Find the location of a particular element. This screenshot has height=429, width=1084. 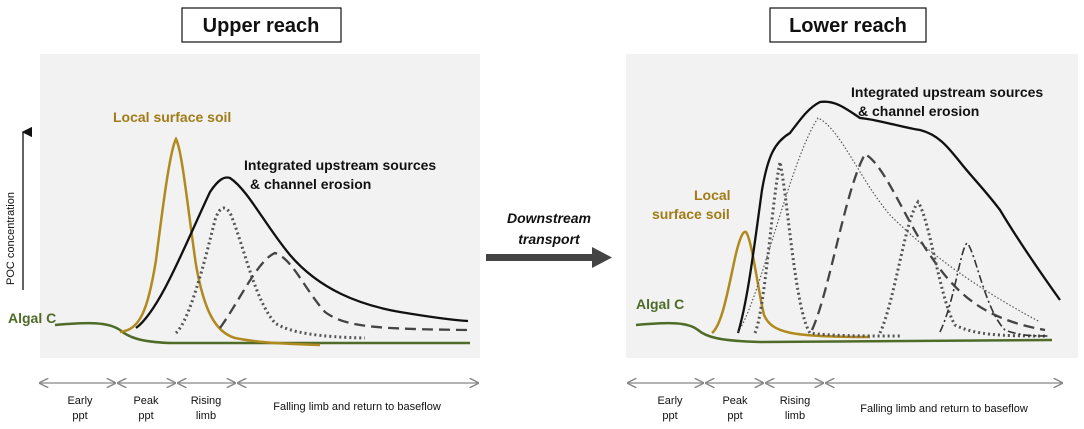

right-title: Lower reach is located at coordinates (848, 26).